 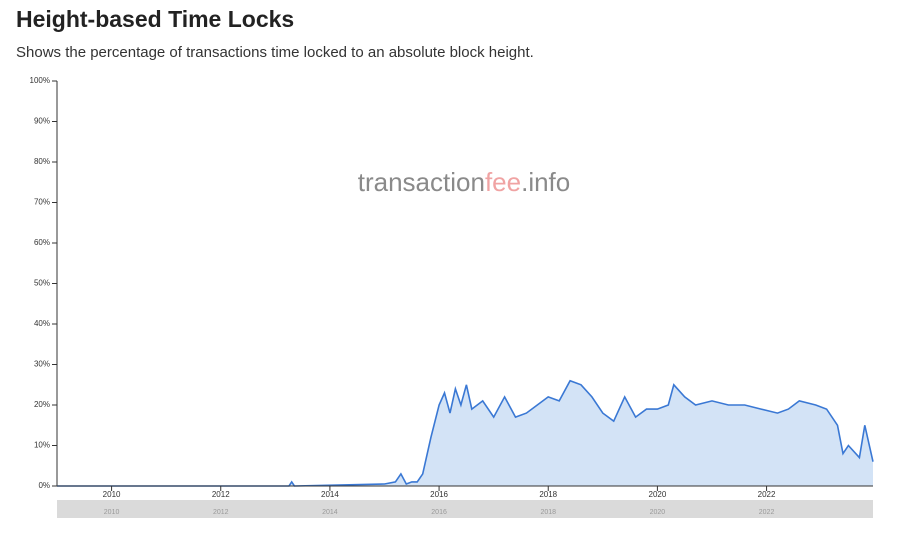 I want to click on navigator-label: 2018, so click(x=548, y=512).